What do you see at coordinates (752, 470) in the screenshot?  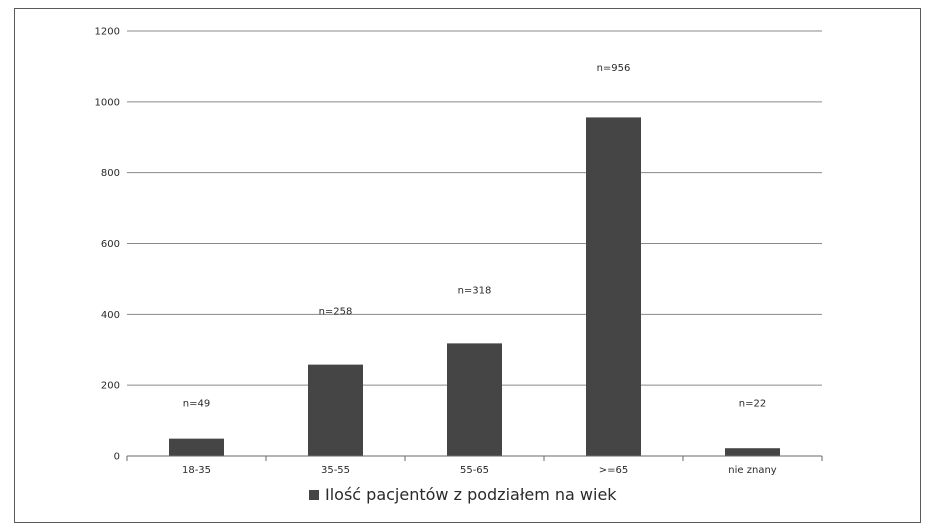 I see `x-tick-label: nie znany` at bounding box center [752, 470].